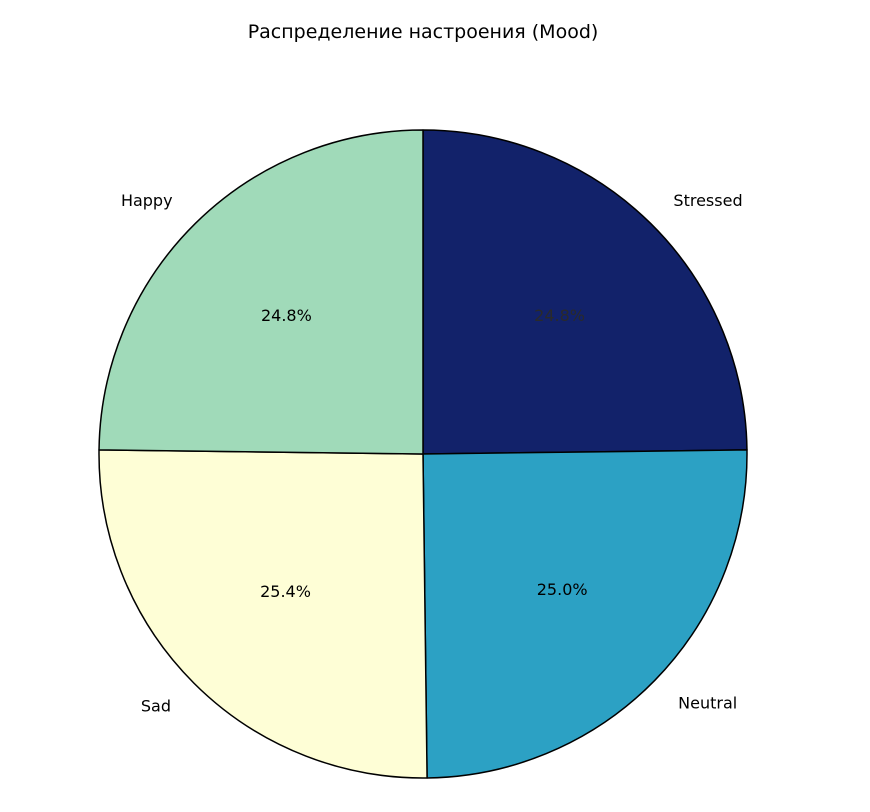 The height and width of the screenshot is (812, 870). Describe the element at coordinates (423, 32) in the screenshot. I see `chart-title: Распределение настроения (Mood)` at that location.